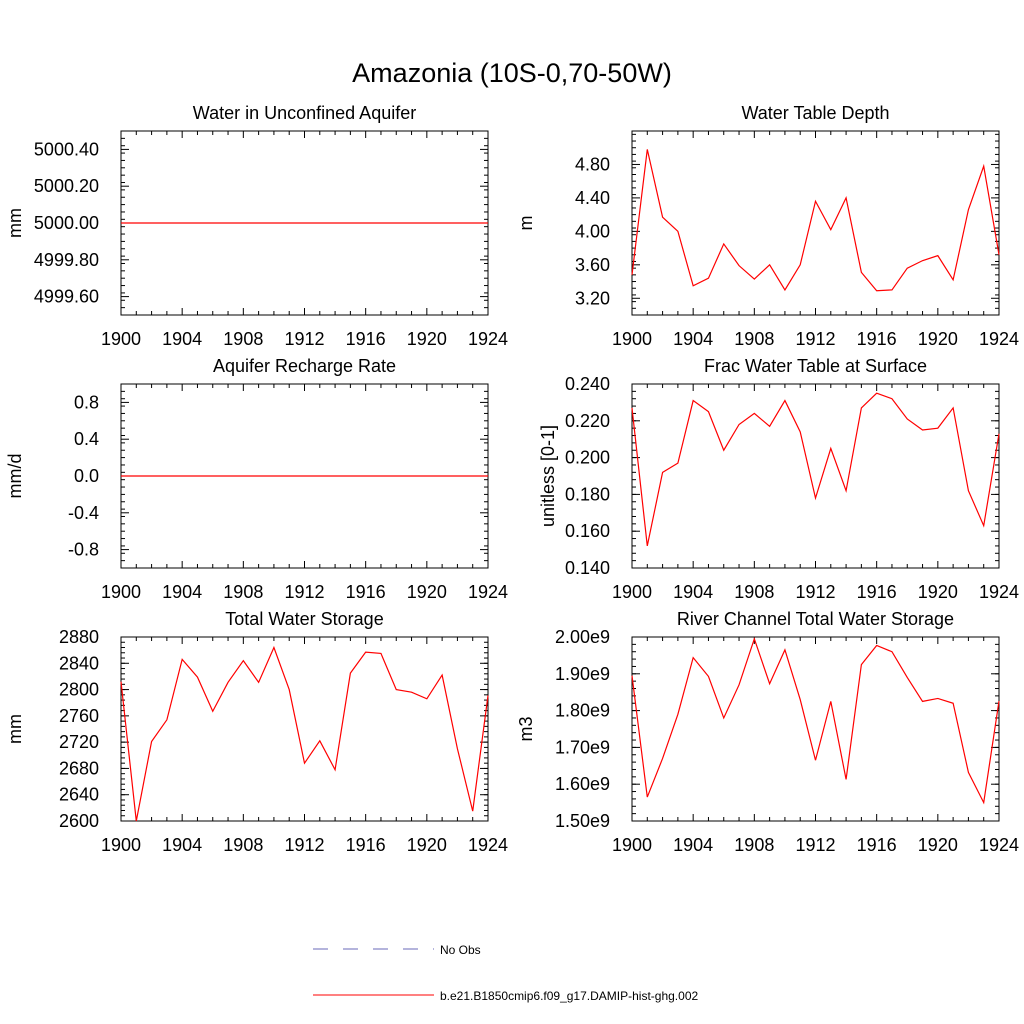 Image resolution: width=1024 pixels, height=1024 pixels. What do you see at coordinates (526, 728) in the screenshot?
I see `y-axis-label: m3` at bounding box center [526, 728].